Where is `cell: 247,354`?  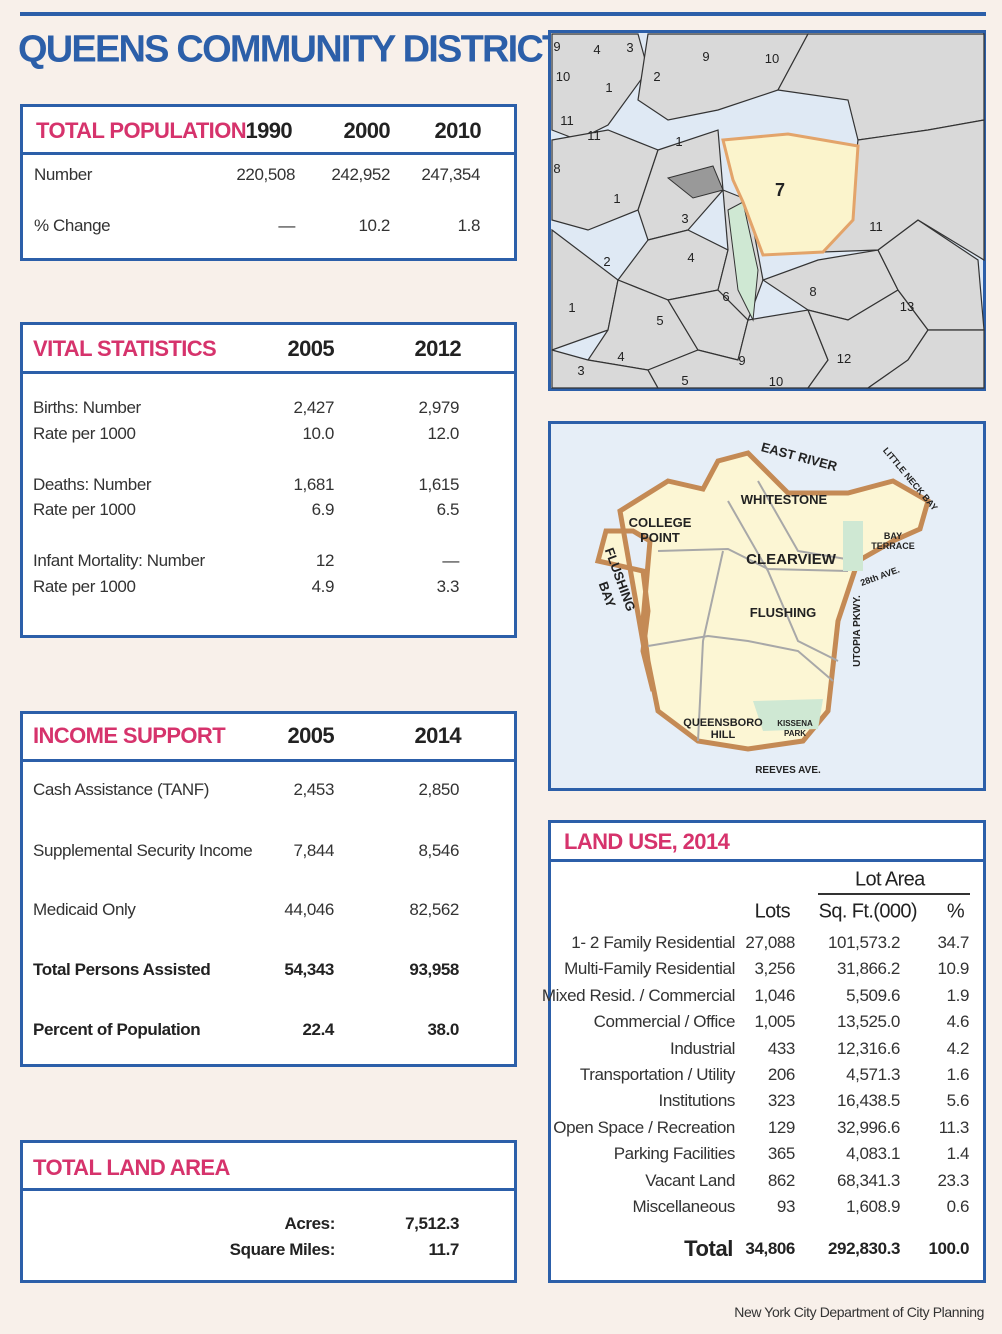
cell: 247,354 is located at coordinates (450, 174).